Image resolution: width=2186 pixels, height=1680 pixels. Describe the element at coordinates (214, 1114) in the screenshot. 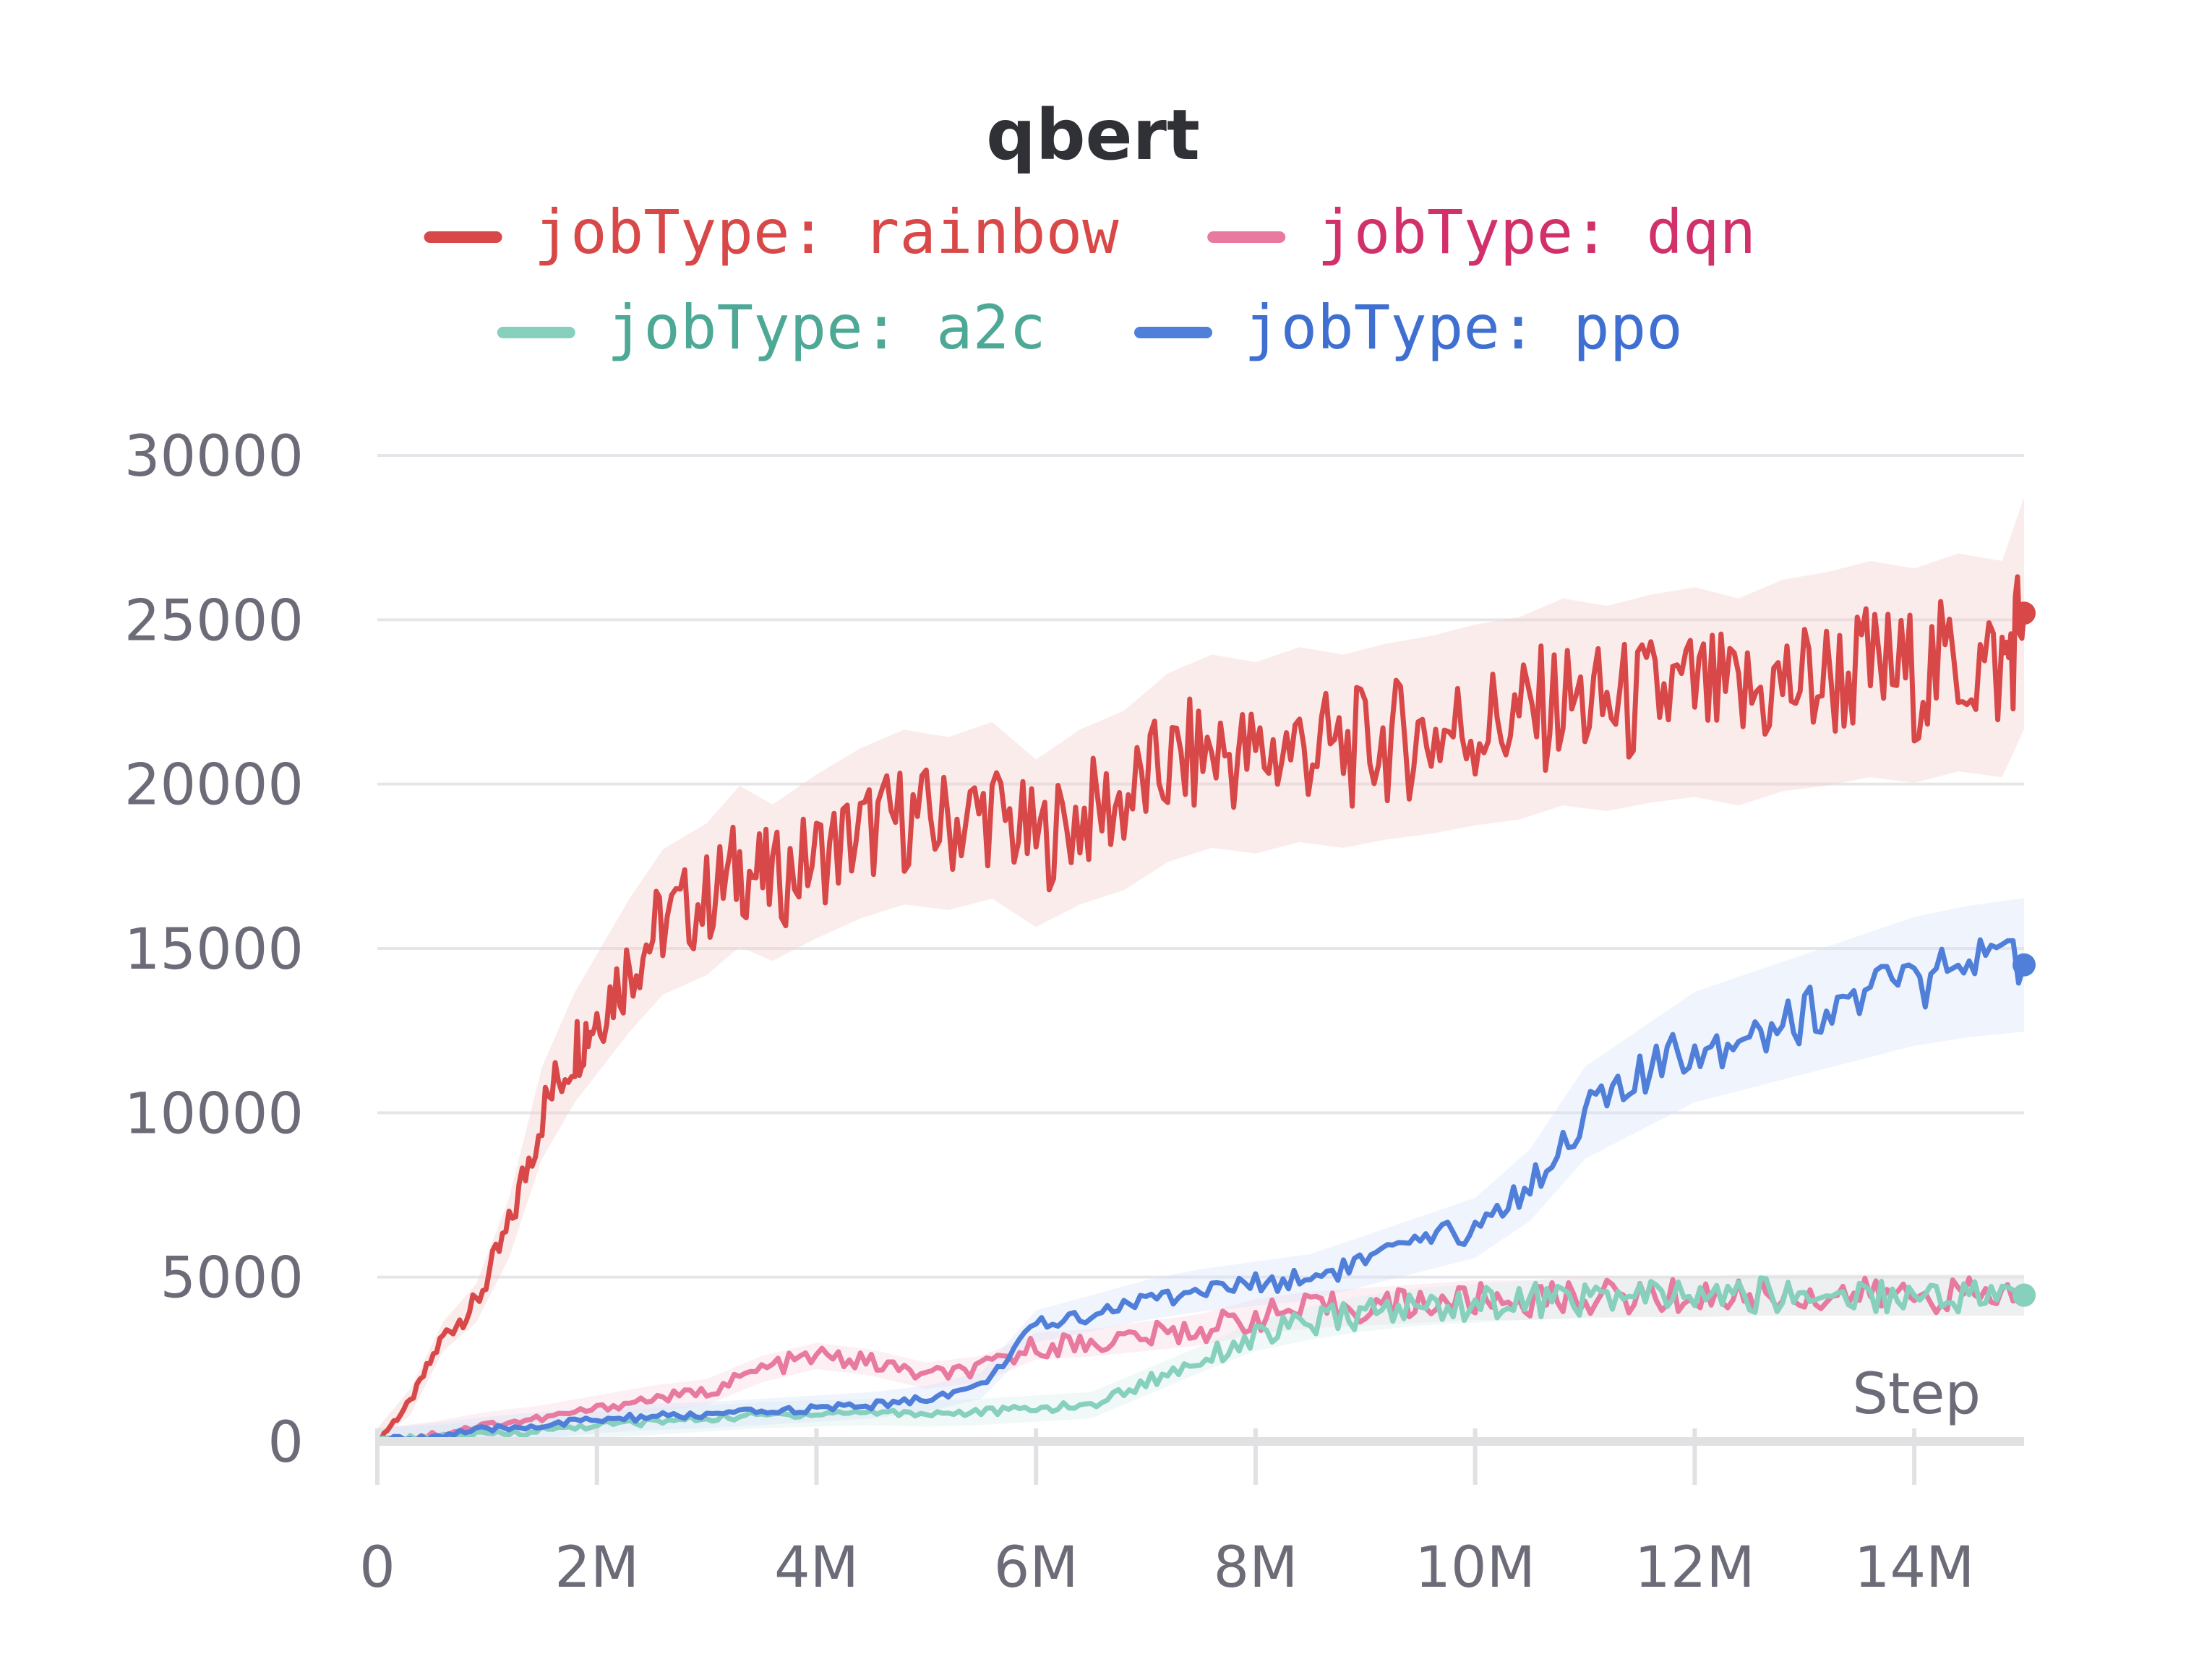

I see `y-tick-label: 10000` at that location.